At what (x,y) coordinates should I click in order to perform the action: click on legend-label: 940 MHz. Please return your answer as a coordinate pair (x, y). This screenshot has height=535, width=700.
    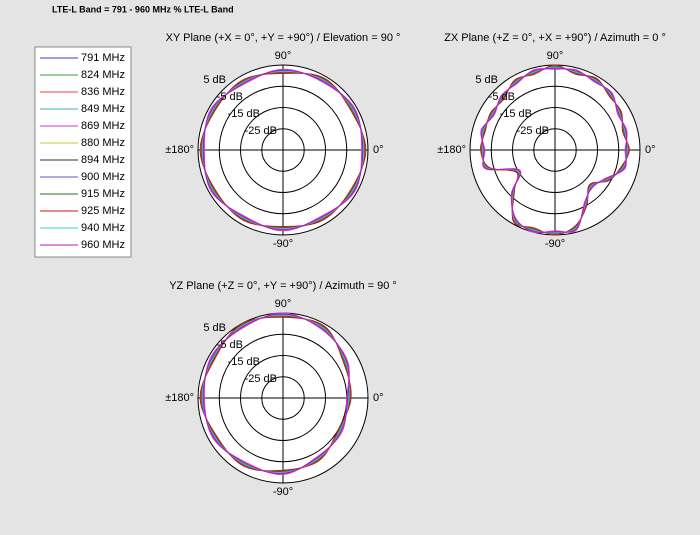
    Looking at the image, I should click on (103, 228).